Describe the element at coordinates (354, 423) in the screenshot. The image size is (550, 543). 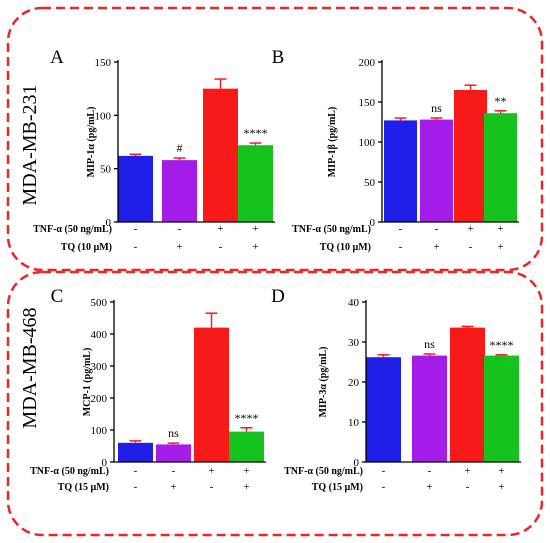
I see `y-tick-label: 10` at that location.